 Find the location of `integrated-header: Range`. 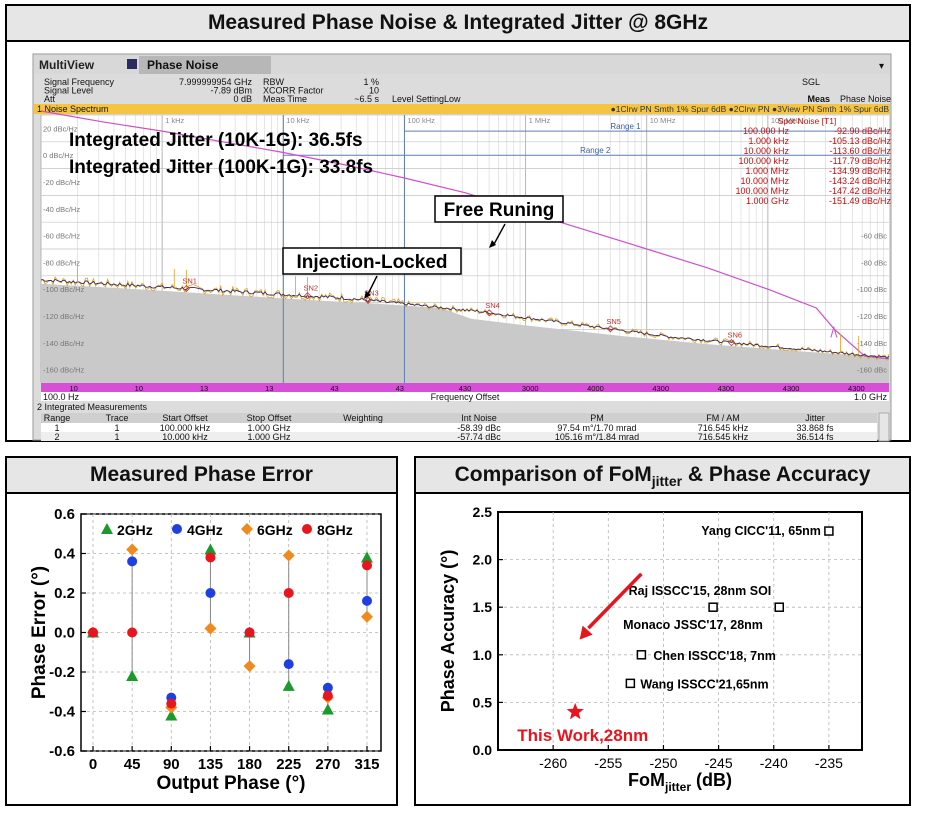

integrated-header: Range is located at coordinates (57, 418).